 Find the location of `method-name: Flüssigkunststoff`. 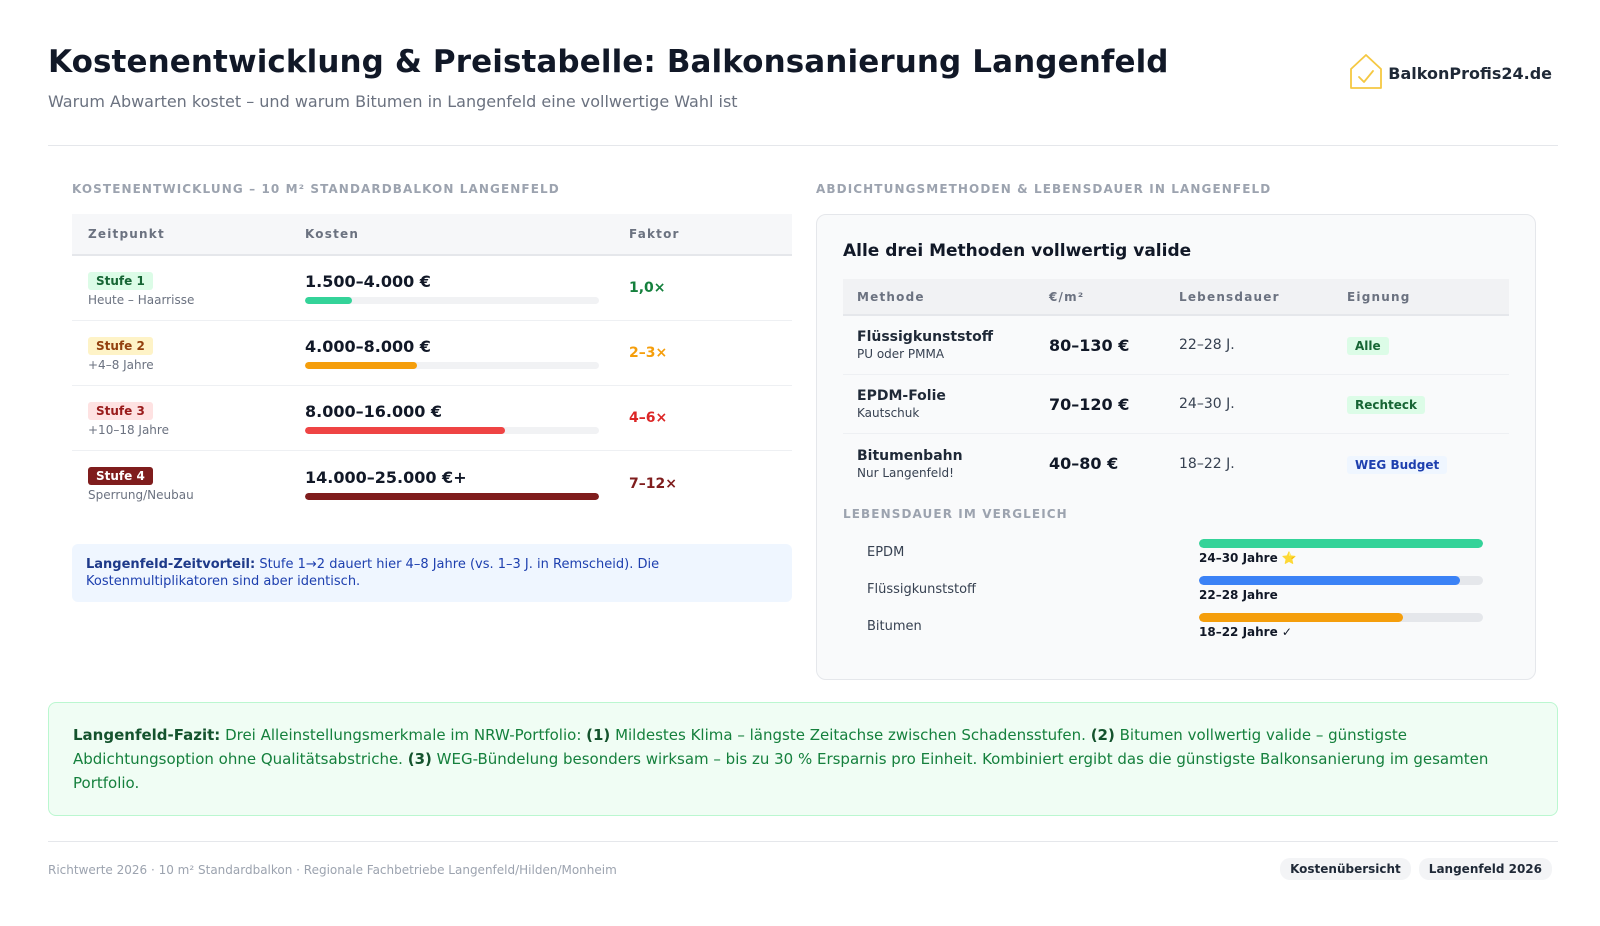

method-name: Flüssigkunststoff is located at coordinates (925, 337).